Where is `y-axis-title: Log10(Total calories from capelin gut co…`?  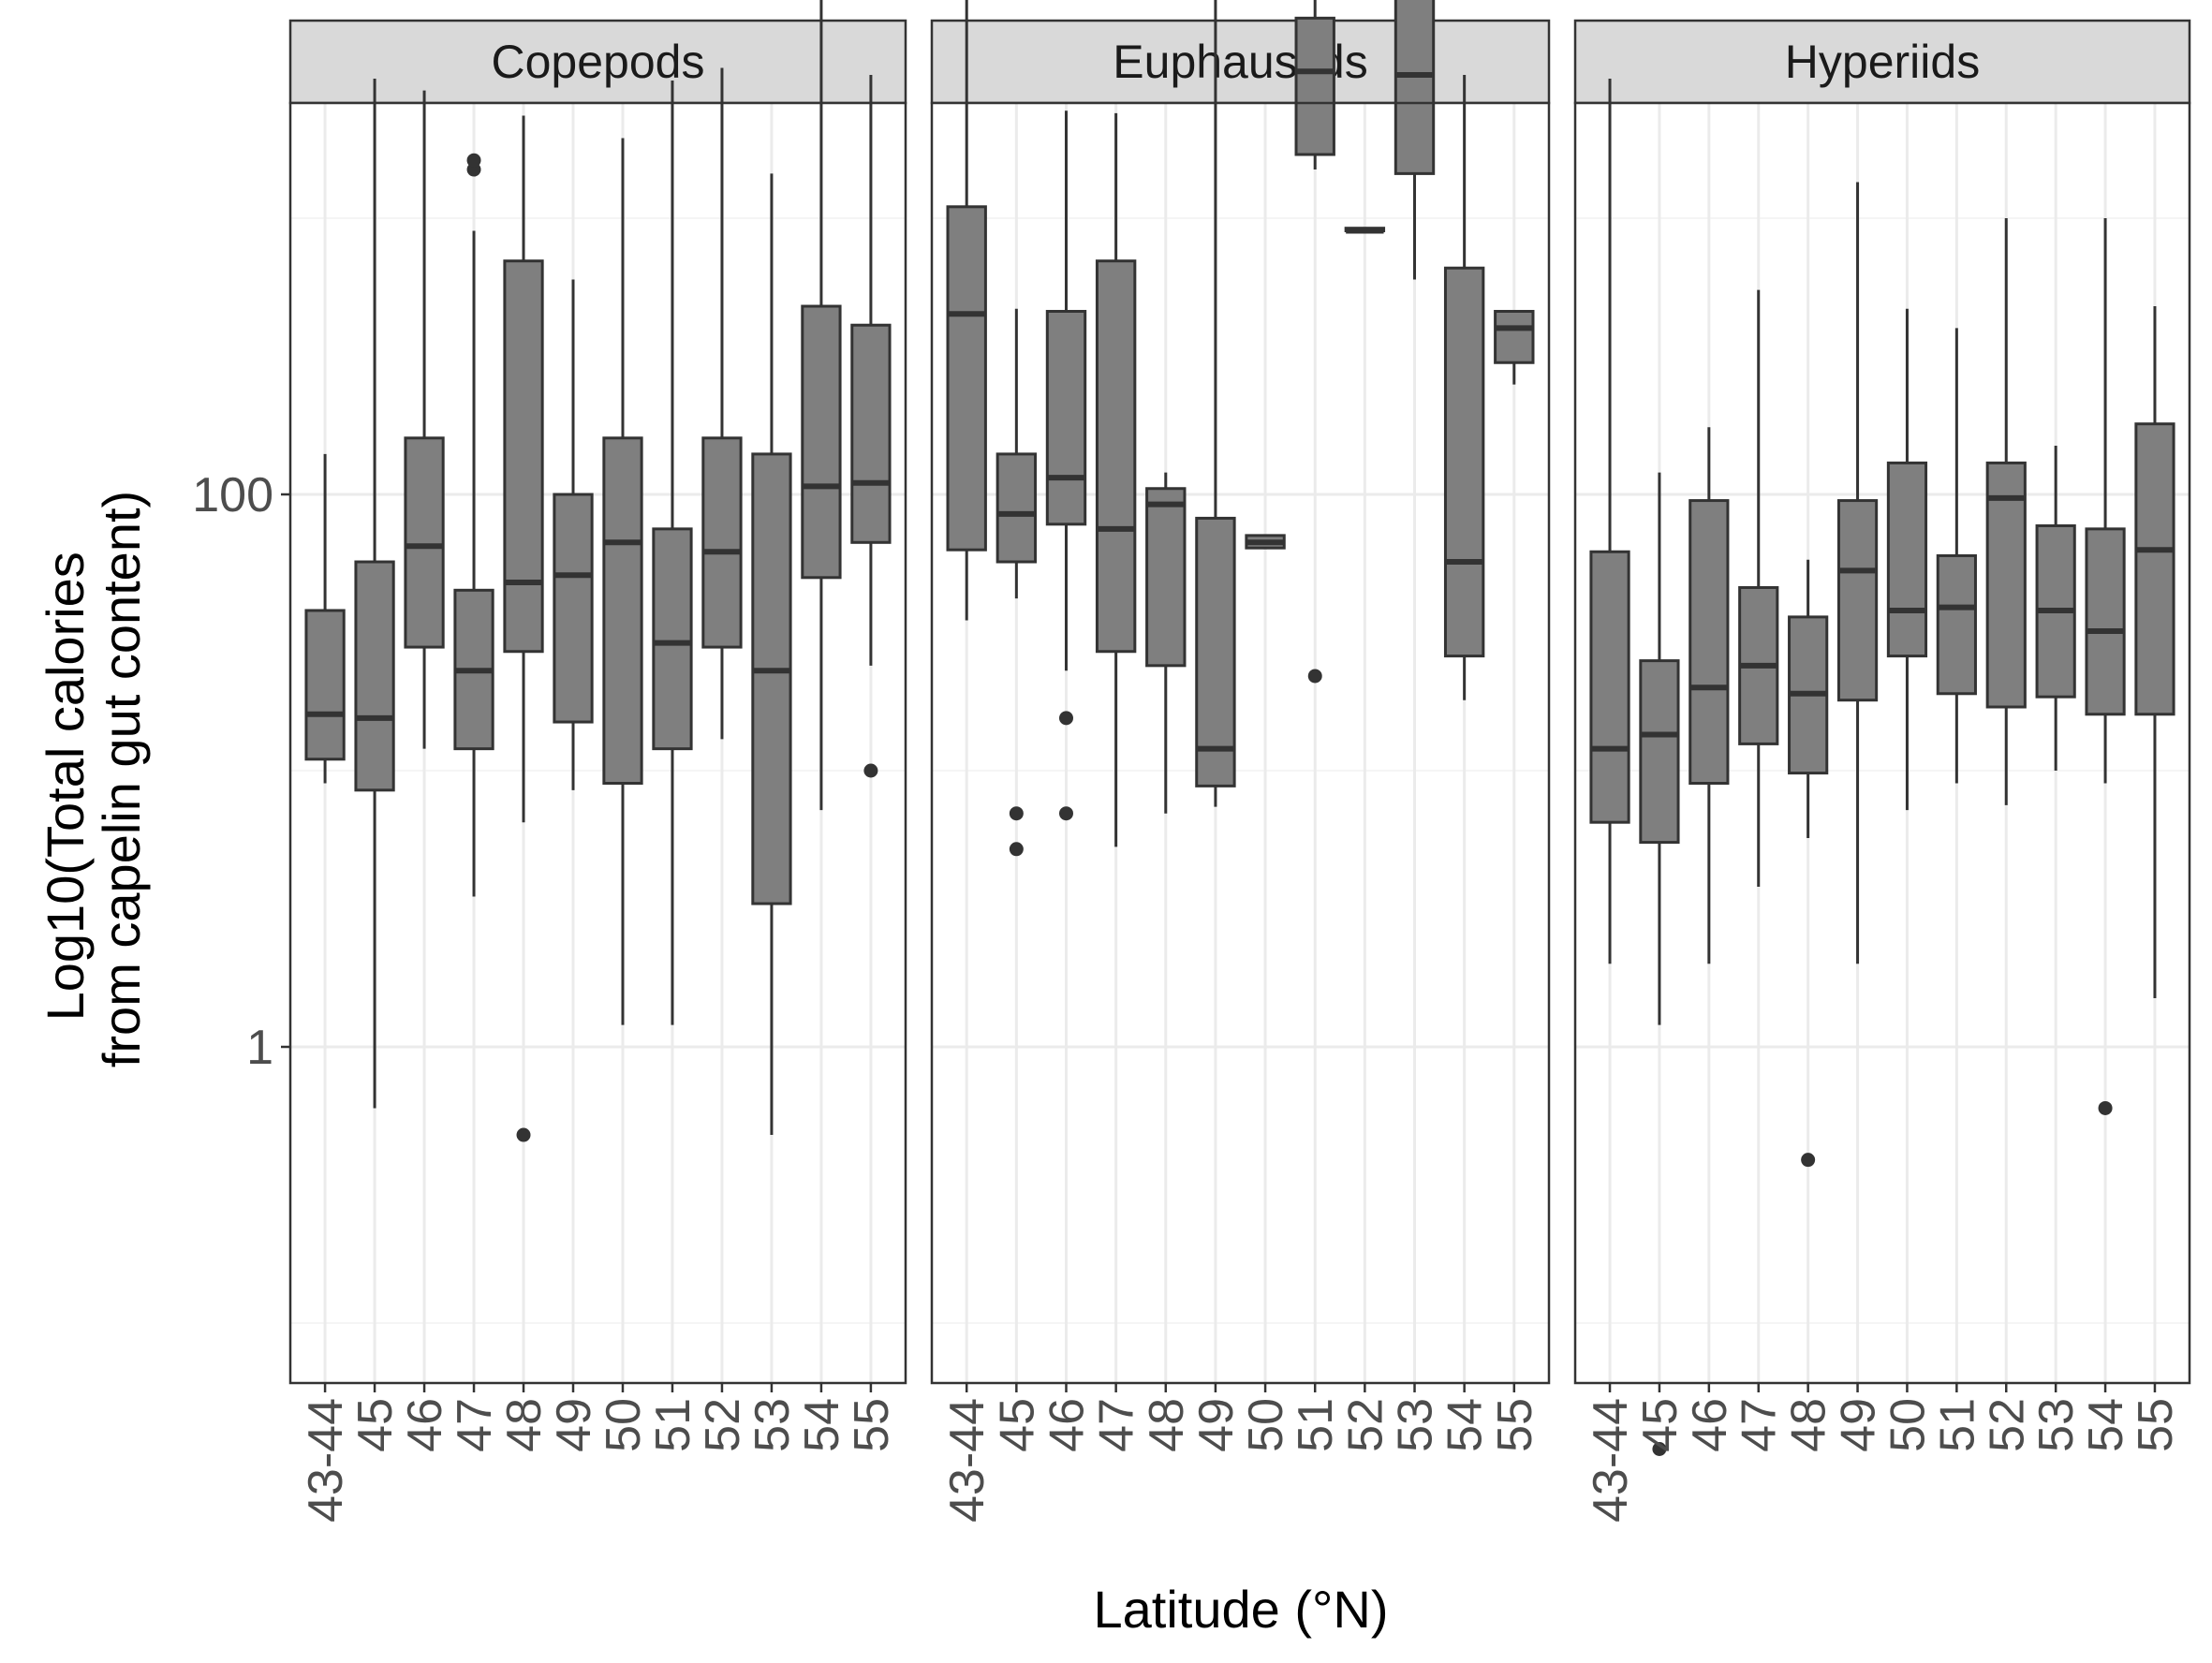
y-axis-title: Log10(Total calories from capelin gut co… is located at coordinates (93, 779).